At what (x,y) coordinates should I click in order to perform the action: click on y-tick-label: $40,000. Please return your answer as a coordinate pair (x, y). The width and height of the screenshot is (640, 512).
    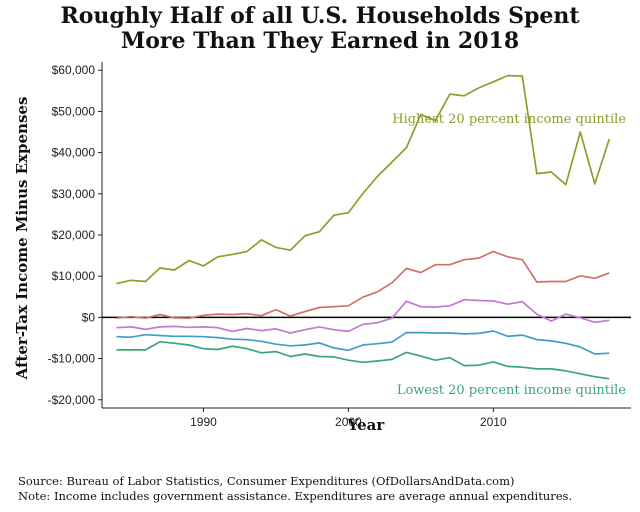
    Looking at the image, I should click on (74, 153).